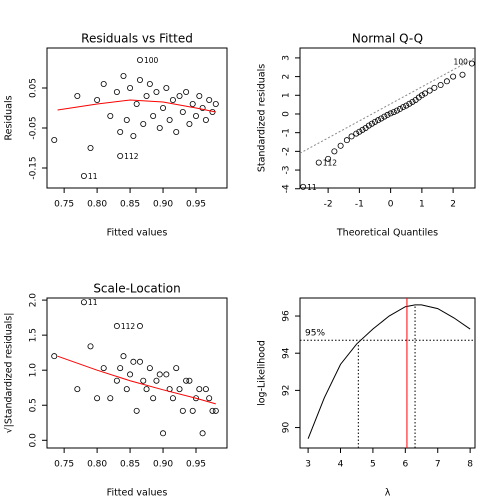  I want to click on y-tick-label: 2, so click(287, 77).